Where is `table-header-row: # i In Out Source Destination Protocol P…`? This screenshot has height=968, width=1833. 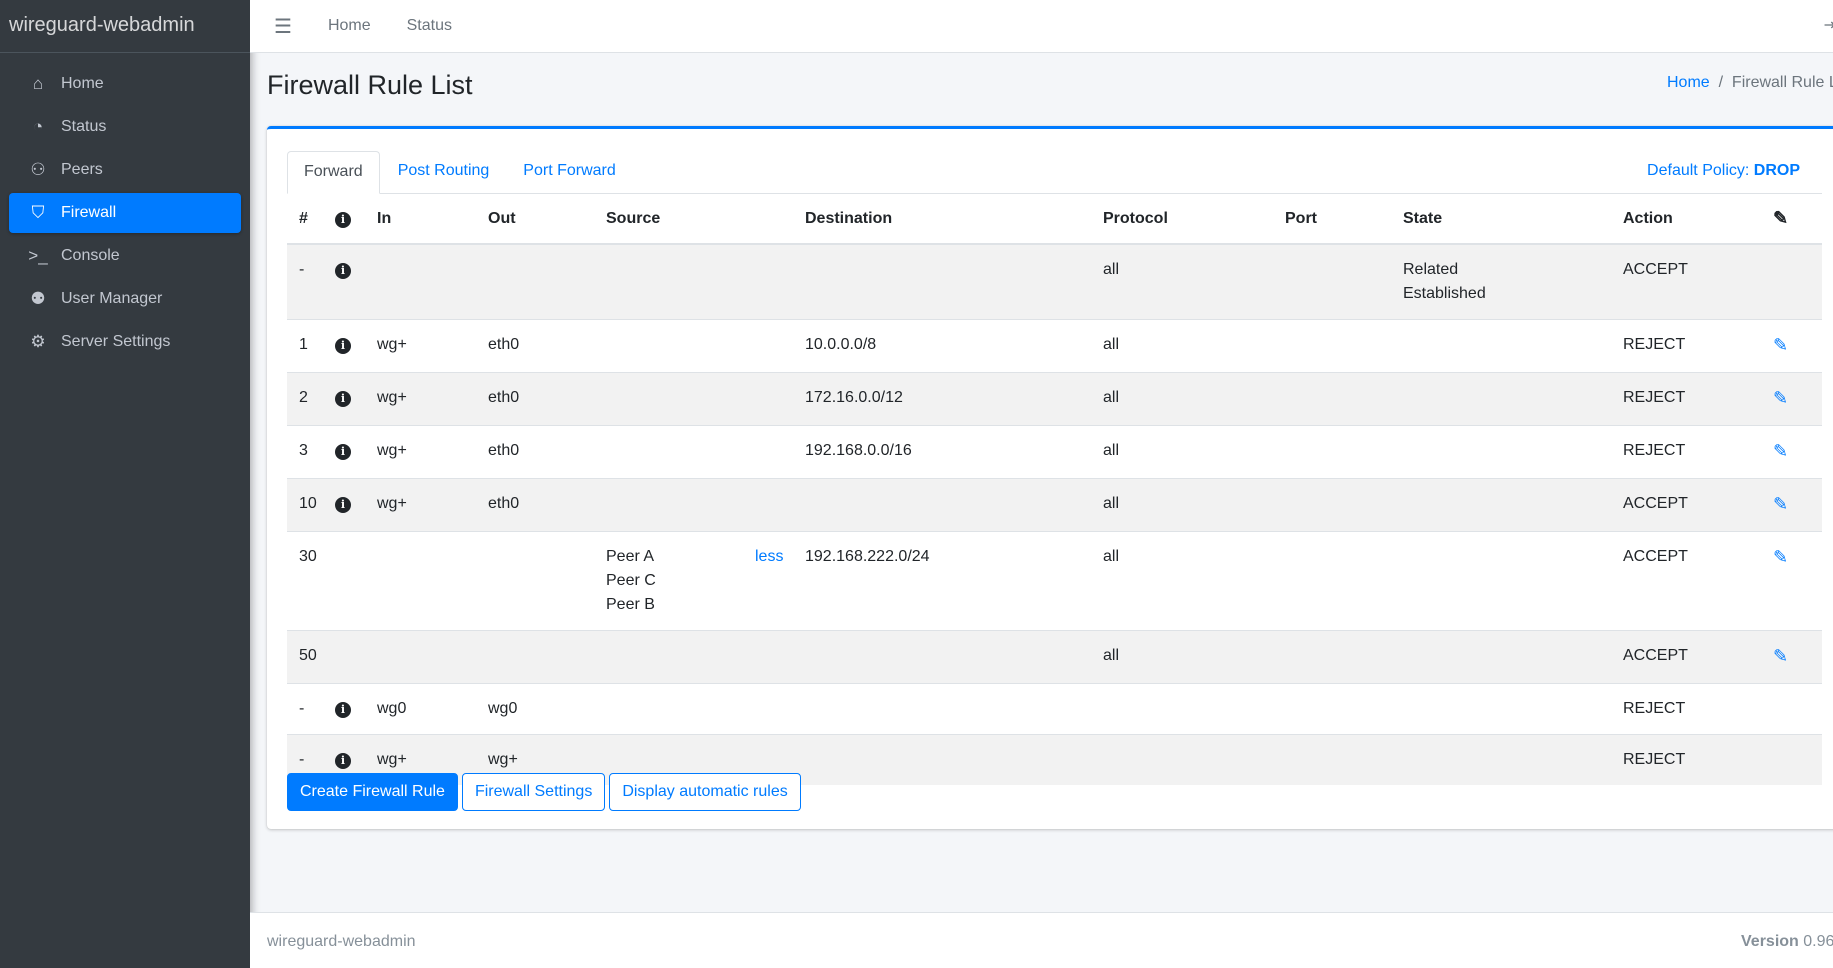
table-header-row: # i In Out Source Destination Protocol P… is located at coordinates (1054, 219).